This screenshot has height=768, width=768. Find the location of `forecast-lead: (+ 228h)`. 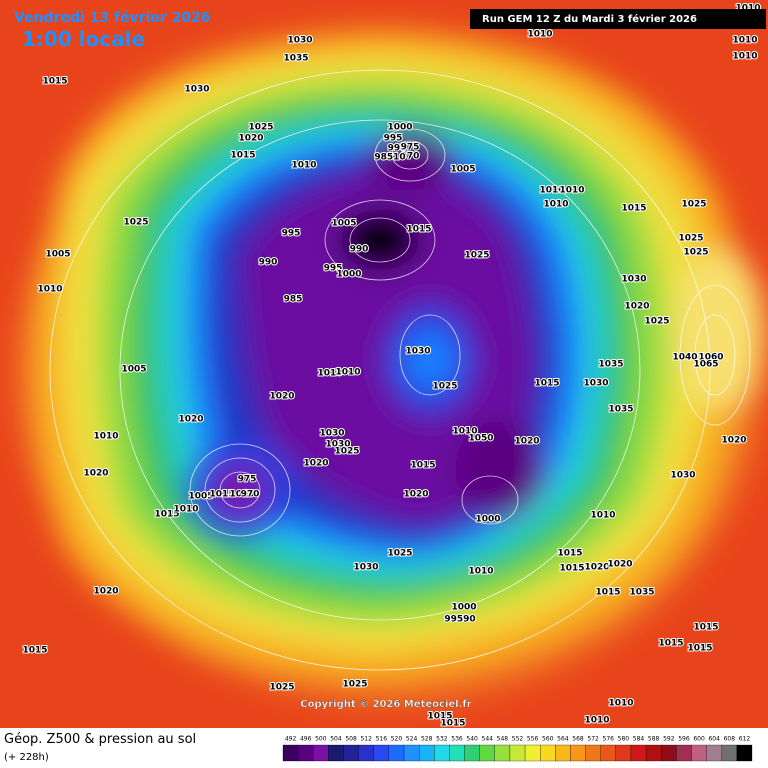

forecast-lead: (+ 228h) is located at coordinates (26, 757).